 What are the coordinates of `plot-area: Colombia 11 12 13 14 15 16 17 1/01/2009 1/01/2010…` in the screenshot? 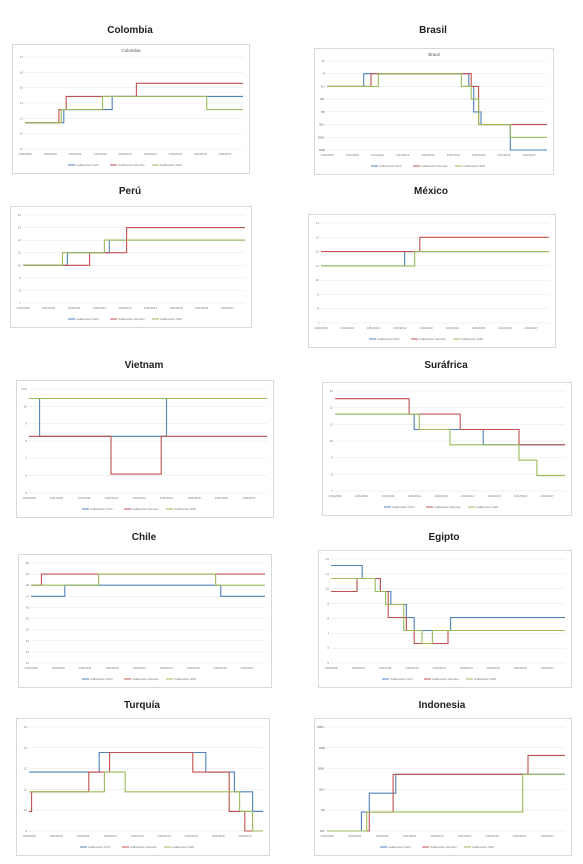 It's located at (131, 109).